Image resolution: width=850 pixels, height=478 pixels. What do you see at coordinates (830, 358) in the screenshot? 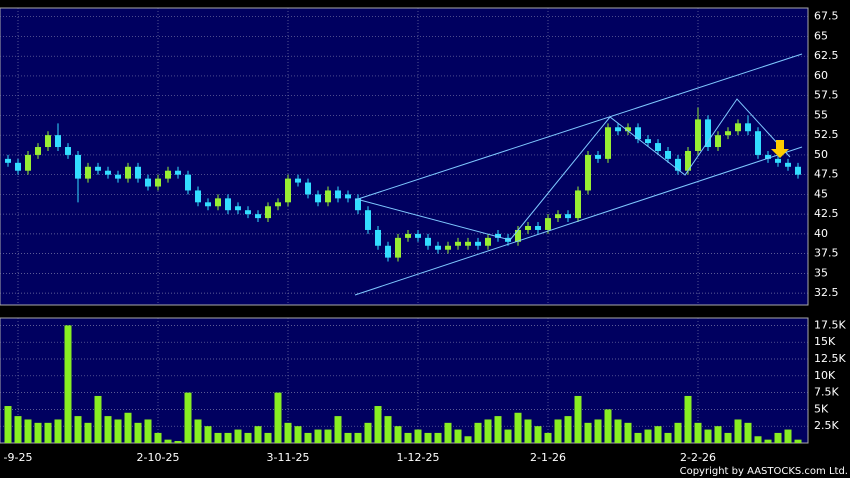
I see `y2-tick-label: 12.5K` at bounding box center [830, 358].